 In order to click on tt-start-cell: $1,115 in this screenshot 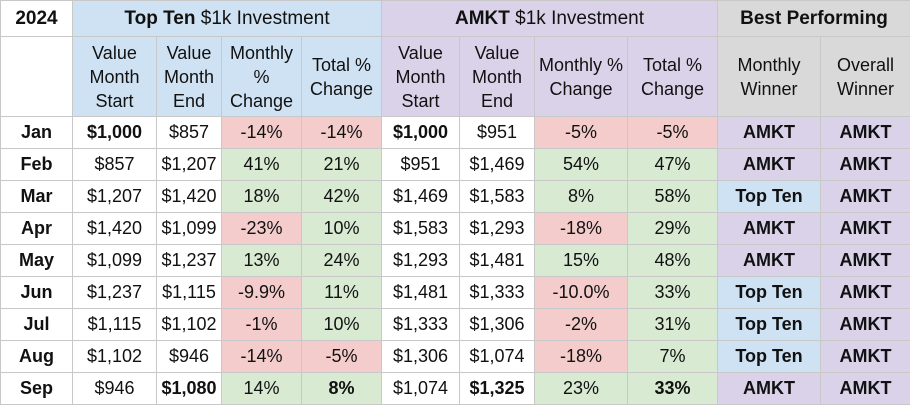, I will do `click(115, 325)`.